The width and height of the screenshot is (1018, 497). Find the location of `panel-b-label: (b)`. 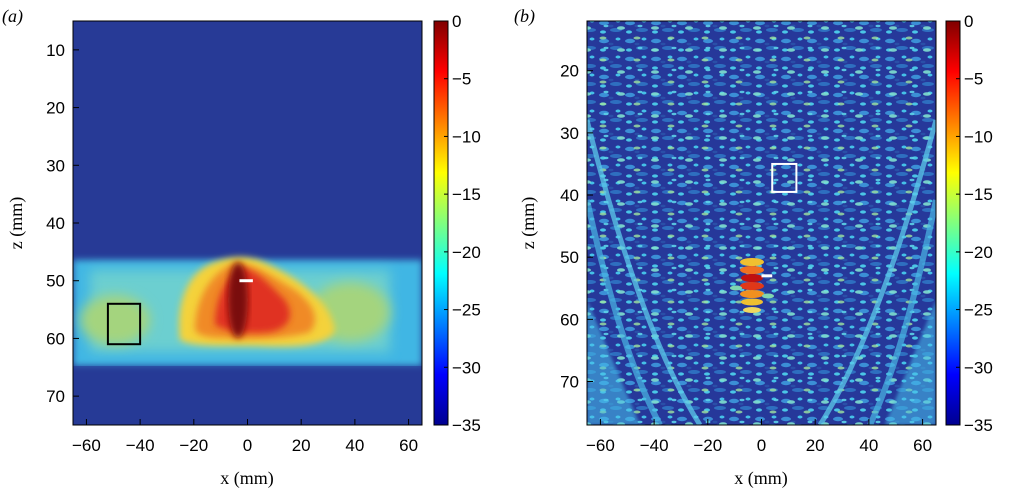

panel-b-label: (b) is located at coordinates (524, 16).